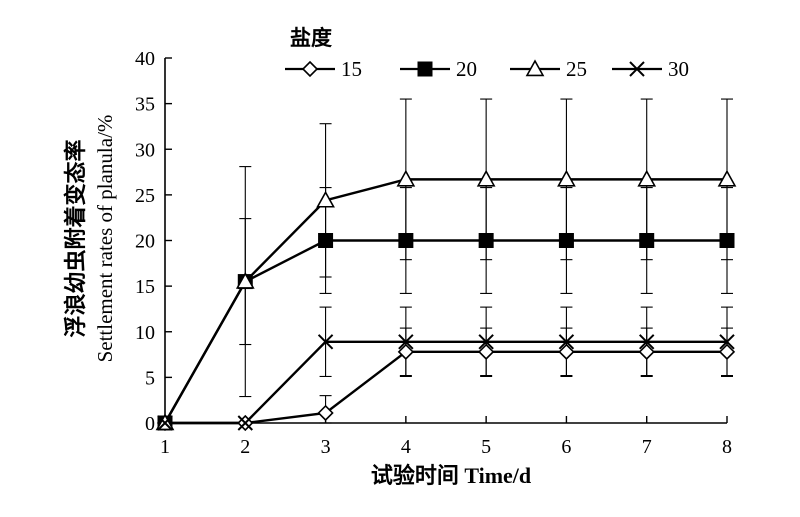  What do you see at coordinates (487, 53) in the screenshot?
I see `legend: 盐度 15 20 25 30` at bounding box center [487, 53].